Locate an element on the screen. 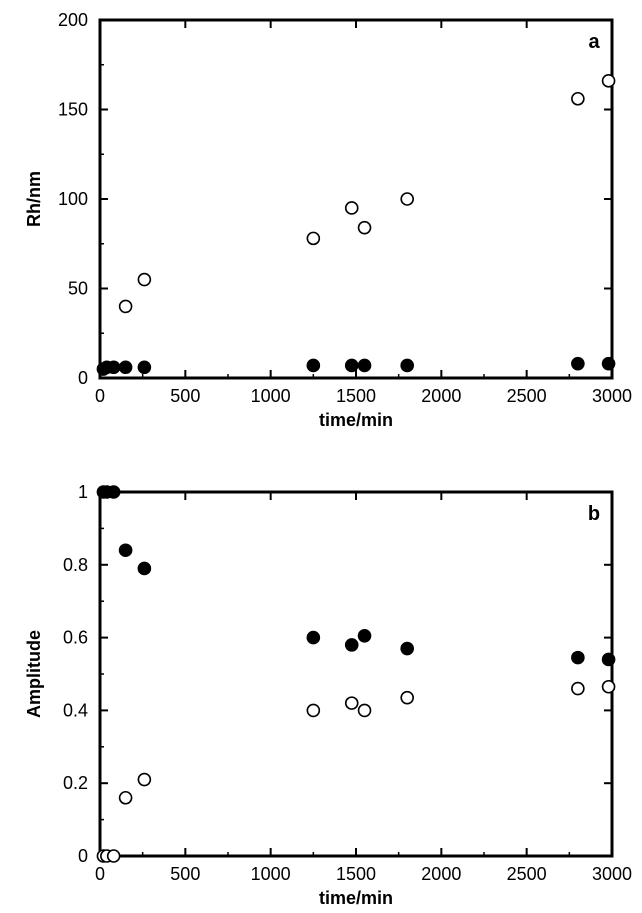  panel-letter: b is located at coordinates (594, 514).